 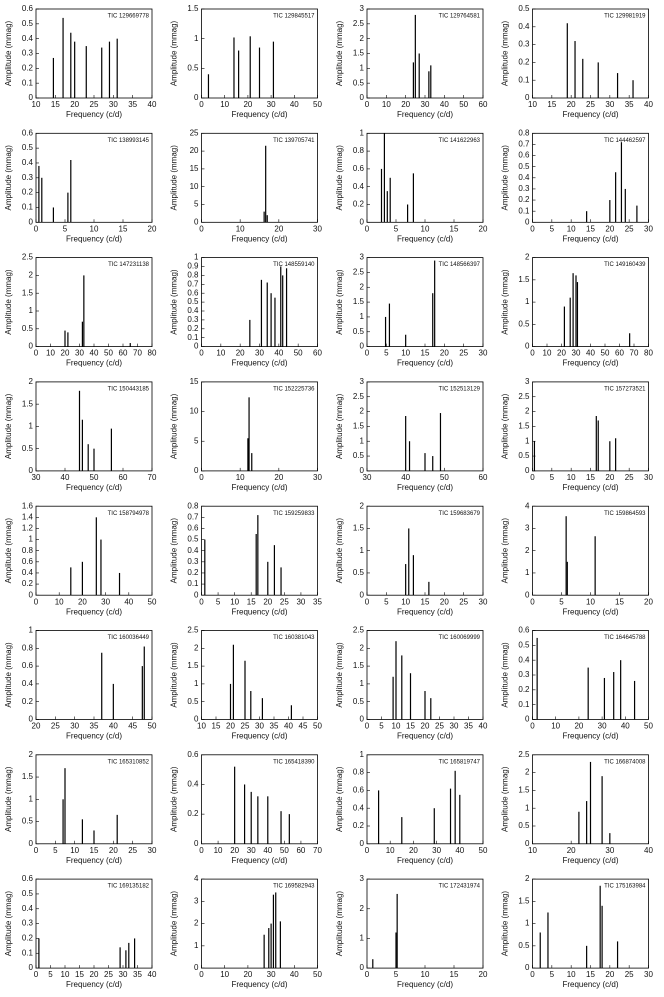 I want to click on x-tick-label: 35, so click(x=629, y=104).